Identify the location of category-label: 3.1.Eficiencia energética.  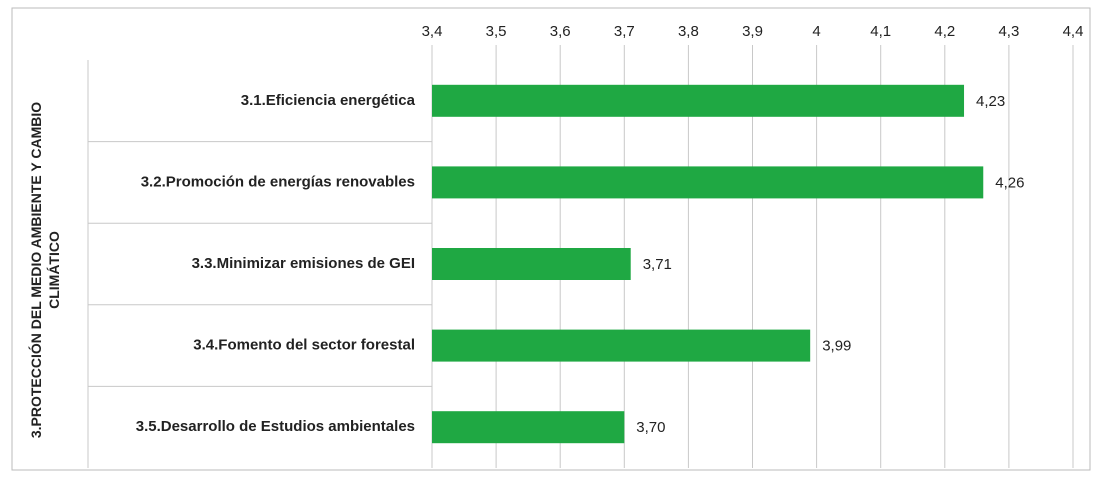
(328, 100).